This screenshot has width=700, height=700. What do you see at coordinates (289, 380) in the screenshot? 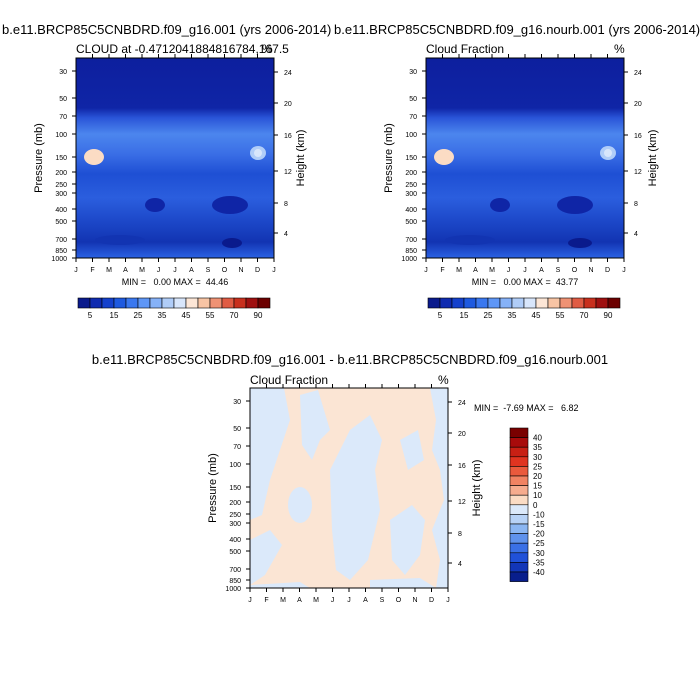
I see `subtitle-left-bottom: Cloud Fraction` at bounding box center [289, 380].